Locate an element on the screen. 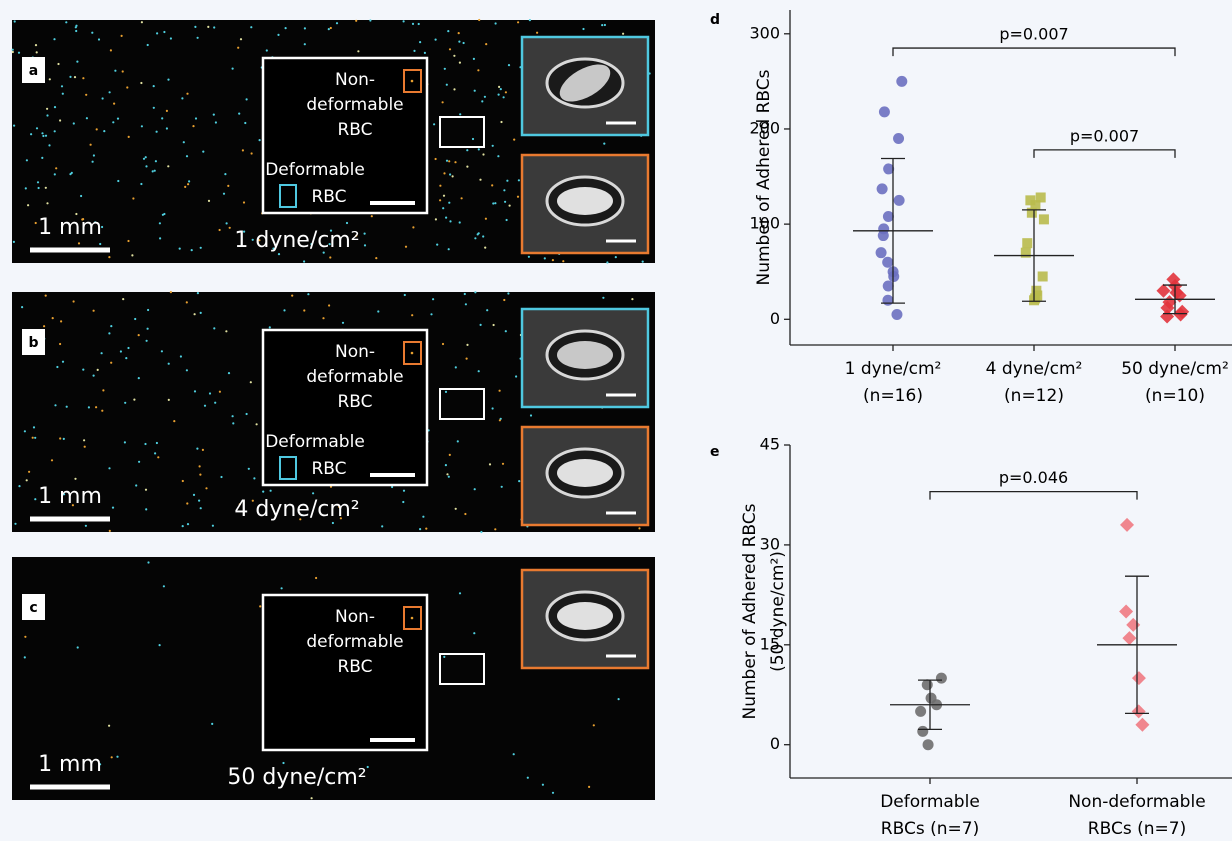  nondeformable-text: Non- is located at coordinates (355, 352).